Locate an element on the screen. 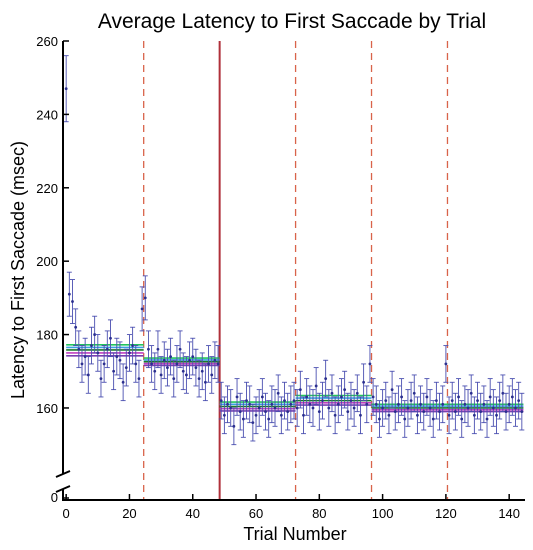  x-tick-label-7: 140 is located at coordinates (509, 513).